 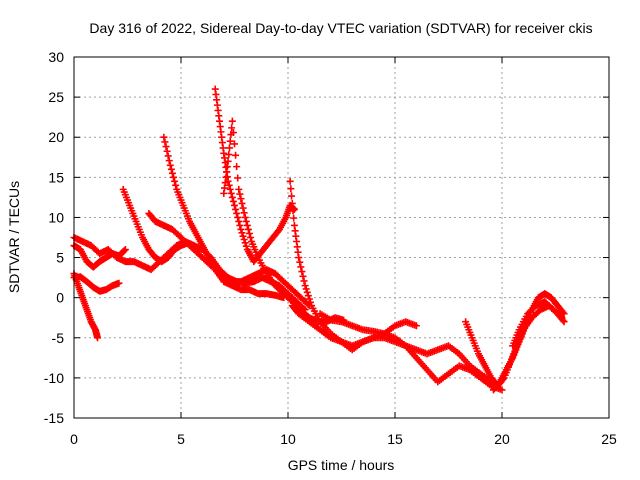 I want to click on y-tick-label: 30, so click(x=56, y=57).